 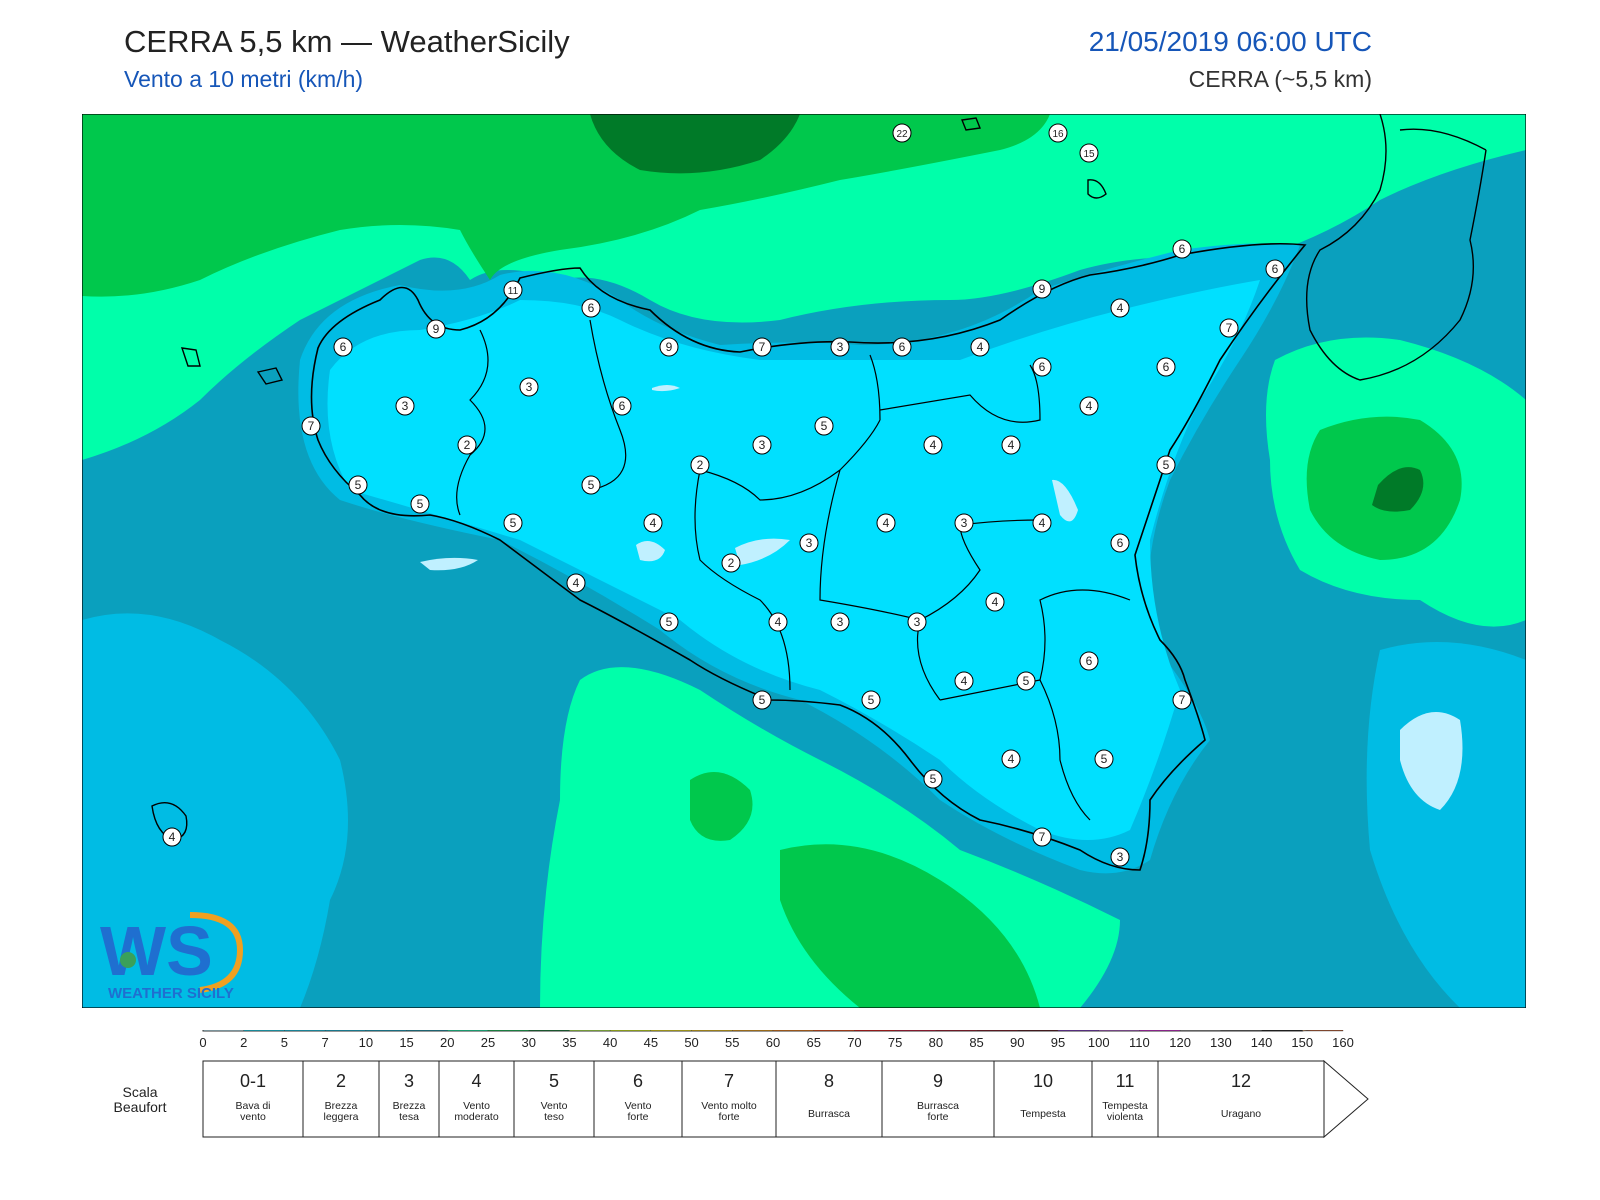 What do you see at coordinates (476, 1111) in the screenshot?
I see `beaufort-description: Vento moderato` at bounding box center [476, 1111].